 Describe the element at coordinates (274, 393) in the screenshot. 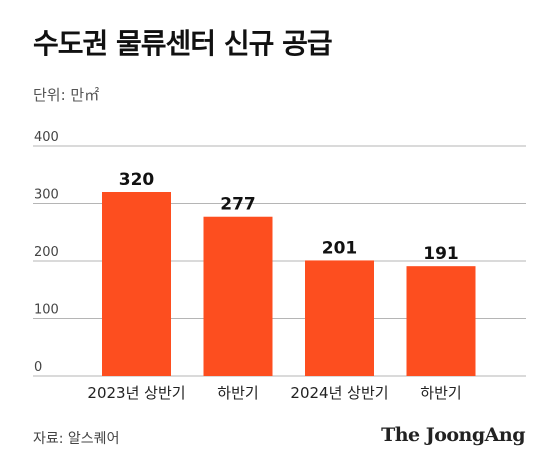

I see `x-axis-ticks: 2023년 상반기 하반기 2024년 상반기 하반기` at that location.